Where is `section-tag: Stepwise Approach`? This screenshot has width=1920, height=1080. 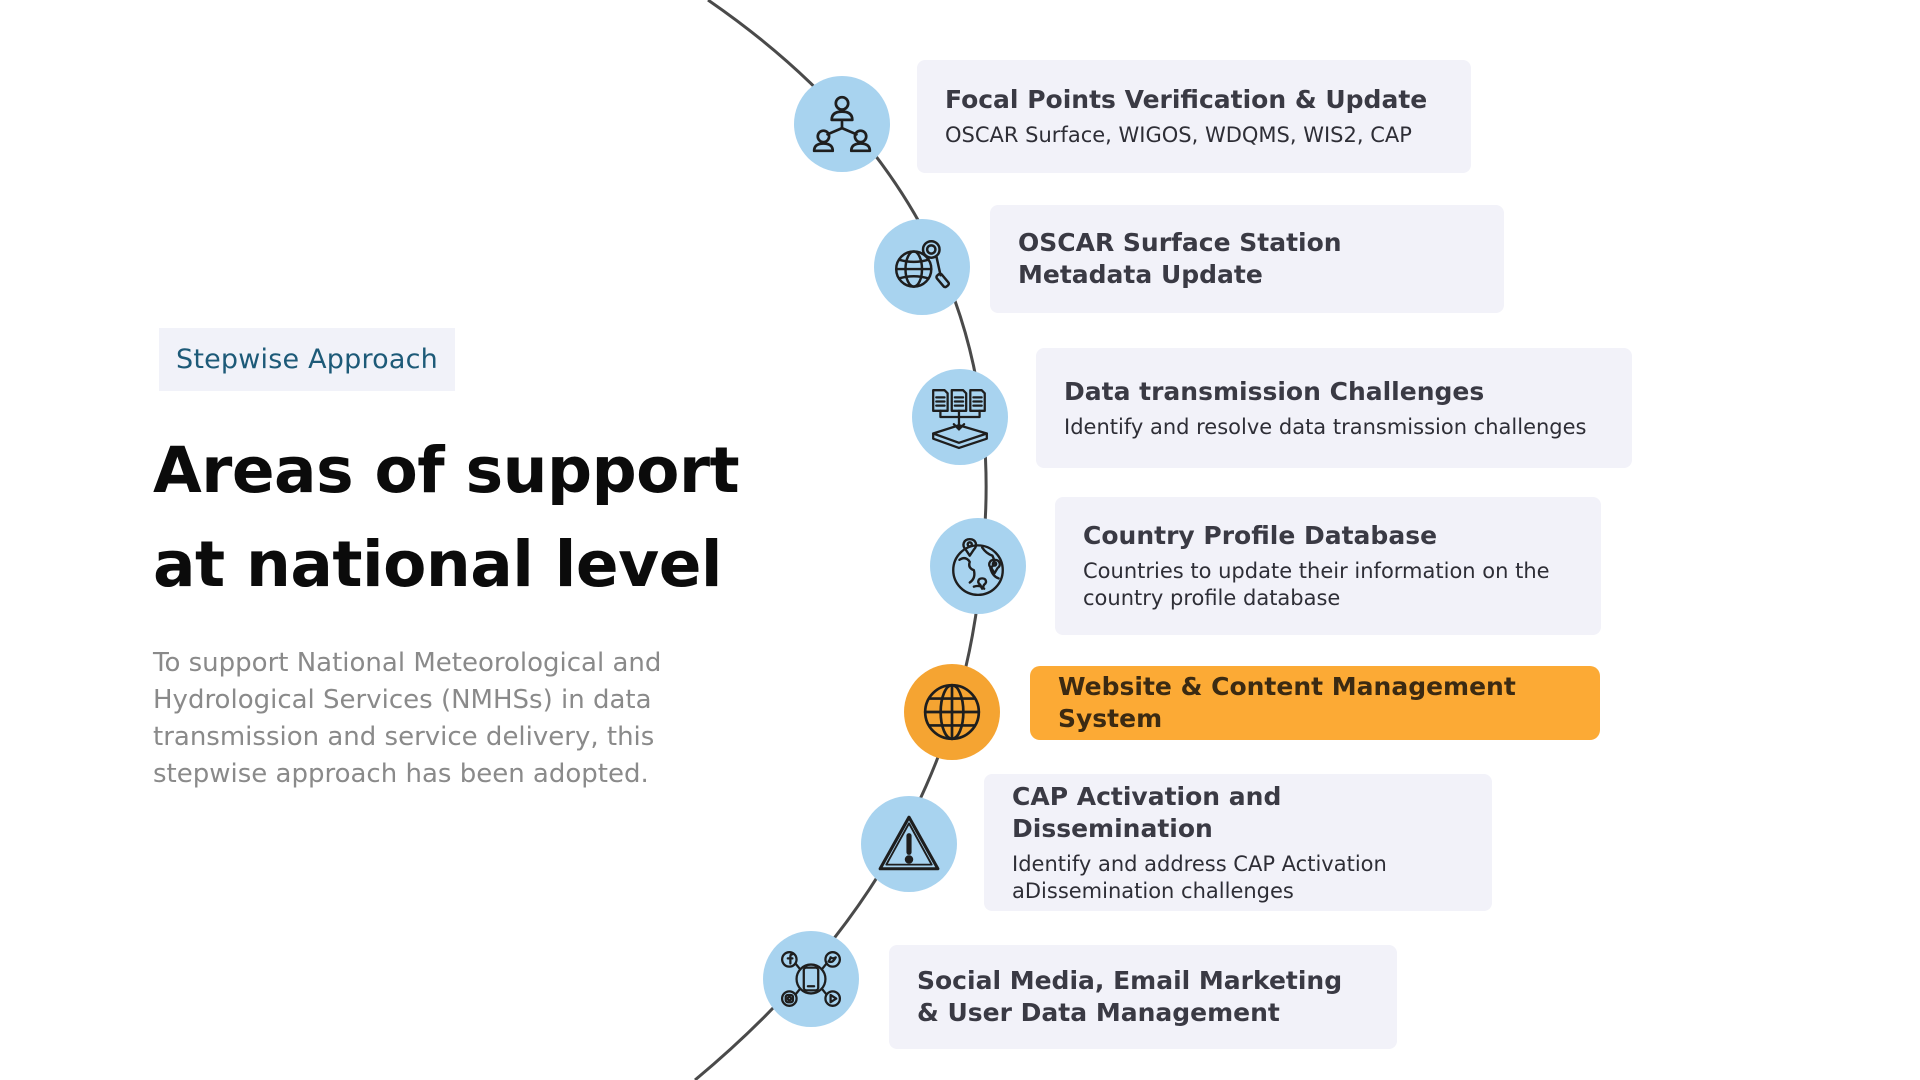 section-tag: Stepwise Approach is located at coordinates (307, 359).